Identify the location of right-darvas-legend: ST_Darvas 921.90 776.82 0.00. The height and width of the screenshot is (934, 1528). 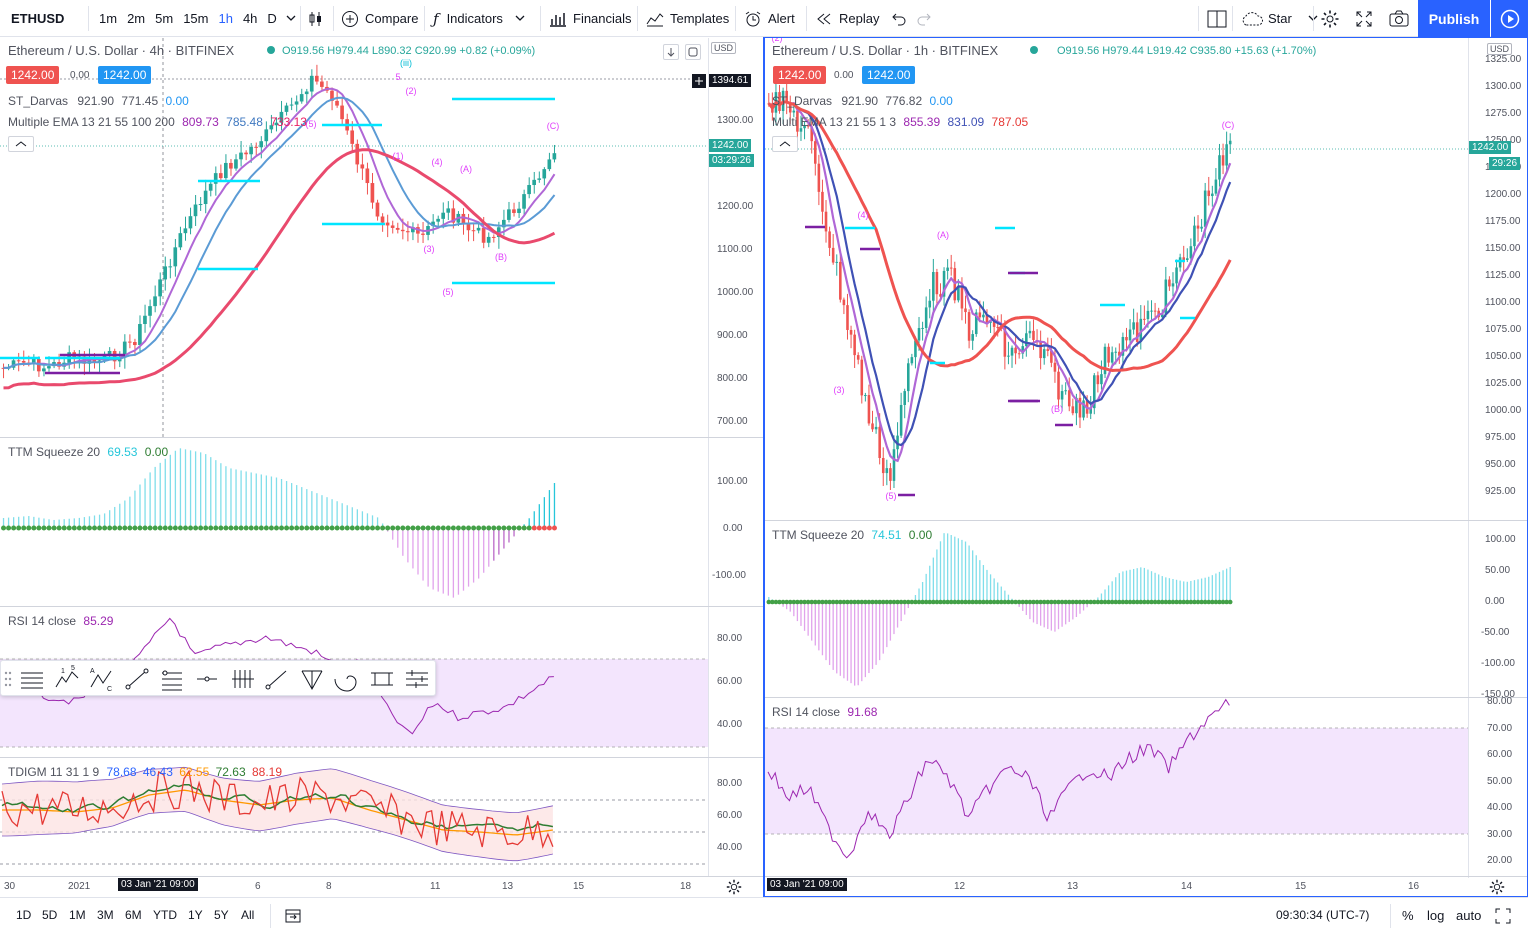
(862, 101).